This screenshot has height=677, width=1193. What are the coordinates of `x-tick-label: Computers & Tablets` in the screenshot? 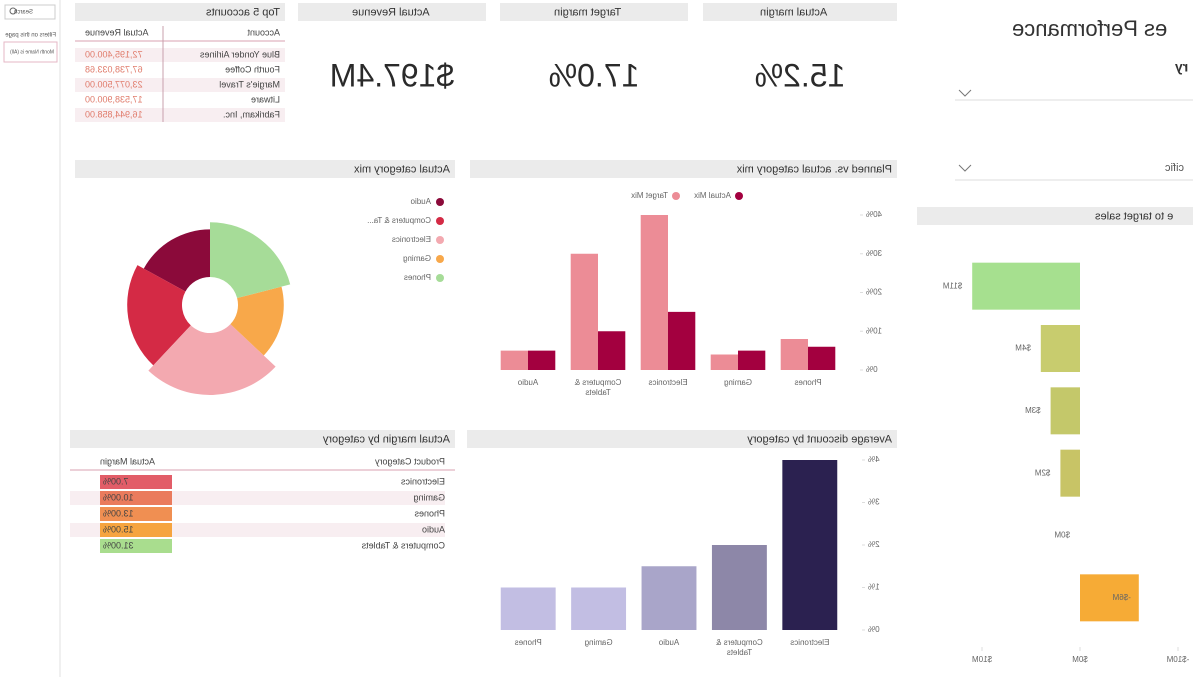 It's located at (598, 387).